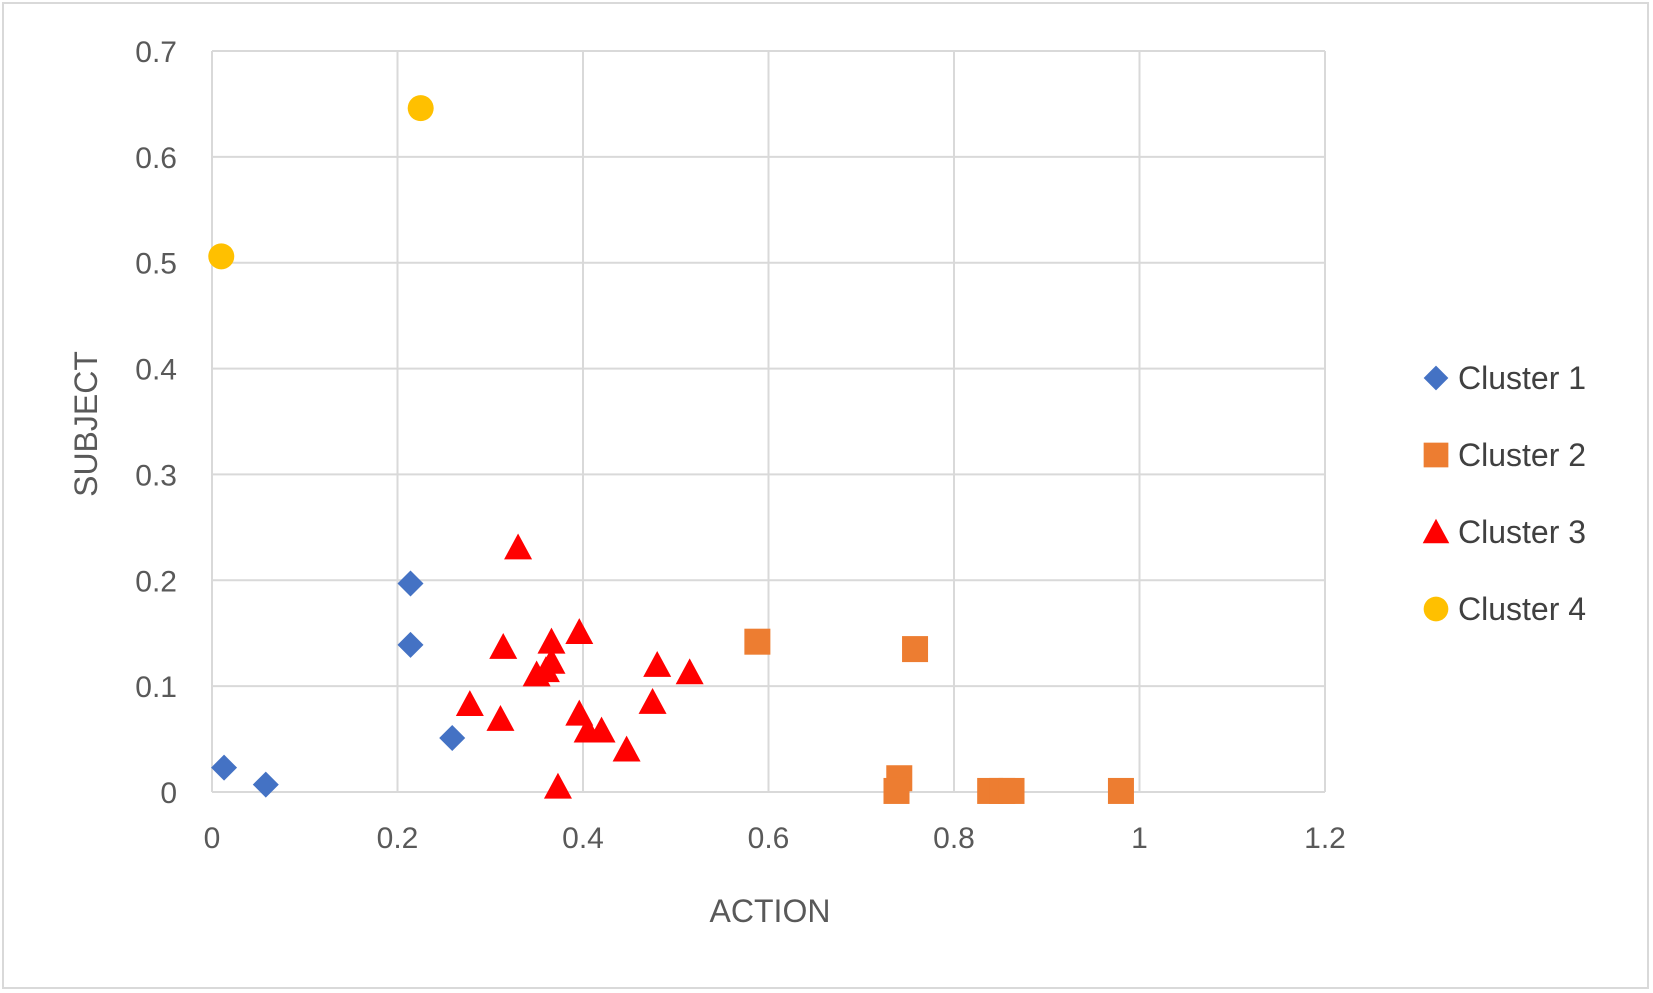 The image size is (1653, 993). Describe the element at coordinates (770, 911) in the screenshot. I see `x-axis-title: ACTION` at that location.